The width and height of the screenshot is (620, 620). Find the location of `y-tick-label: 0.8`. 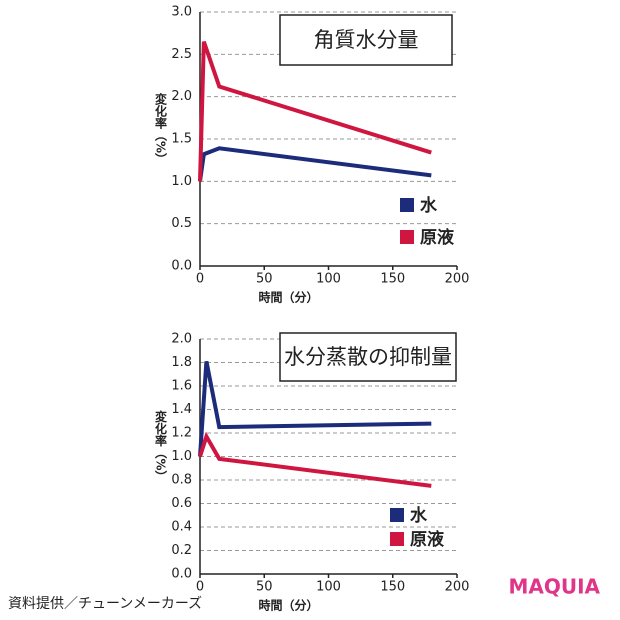

y-tick-label: 0.8 is located at coordinates (181, 480).